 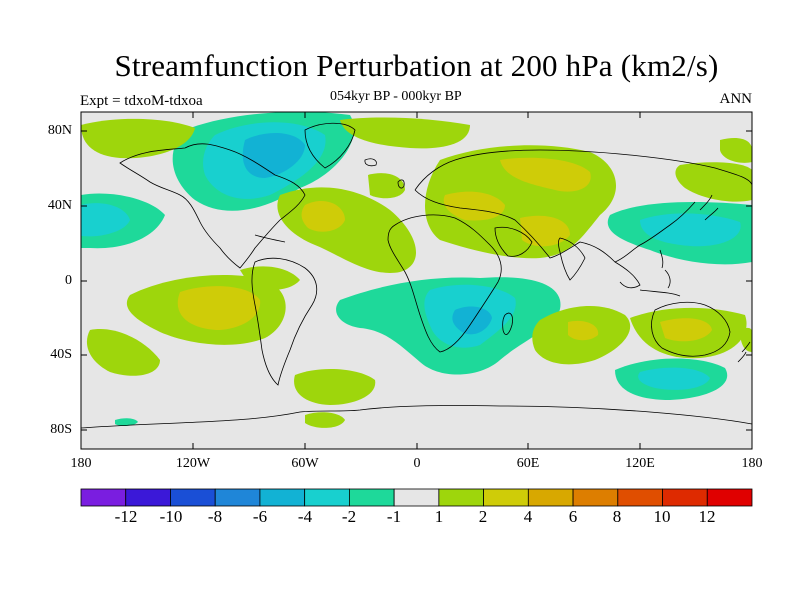 What do you see at coordinates (105, 220) in the screenshot?
I see `contour-neg2-pacific-west` at bounding box center [105, 220].